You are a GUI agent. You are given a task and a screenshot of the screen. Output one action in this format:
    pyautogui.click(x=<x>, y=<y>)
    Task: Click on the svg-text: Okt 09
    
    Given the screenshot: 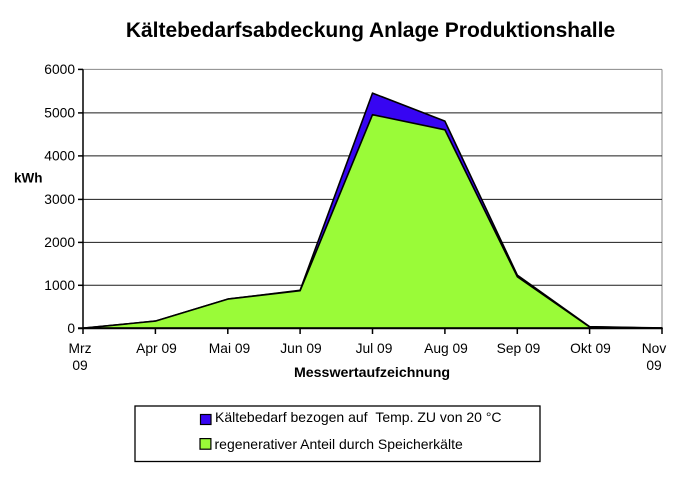 What is the action you would take?
    pyautogui.click(x=590, y=348)
    